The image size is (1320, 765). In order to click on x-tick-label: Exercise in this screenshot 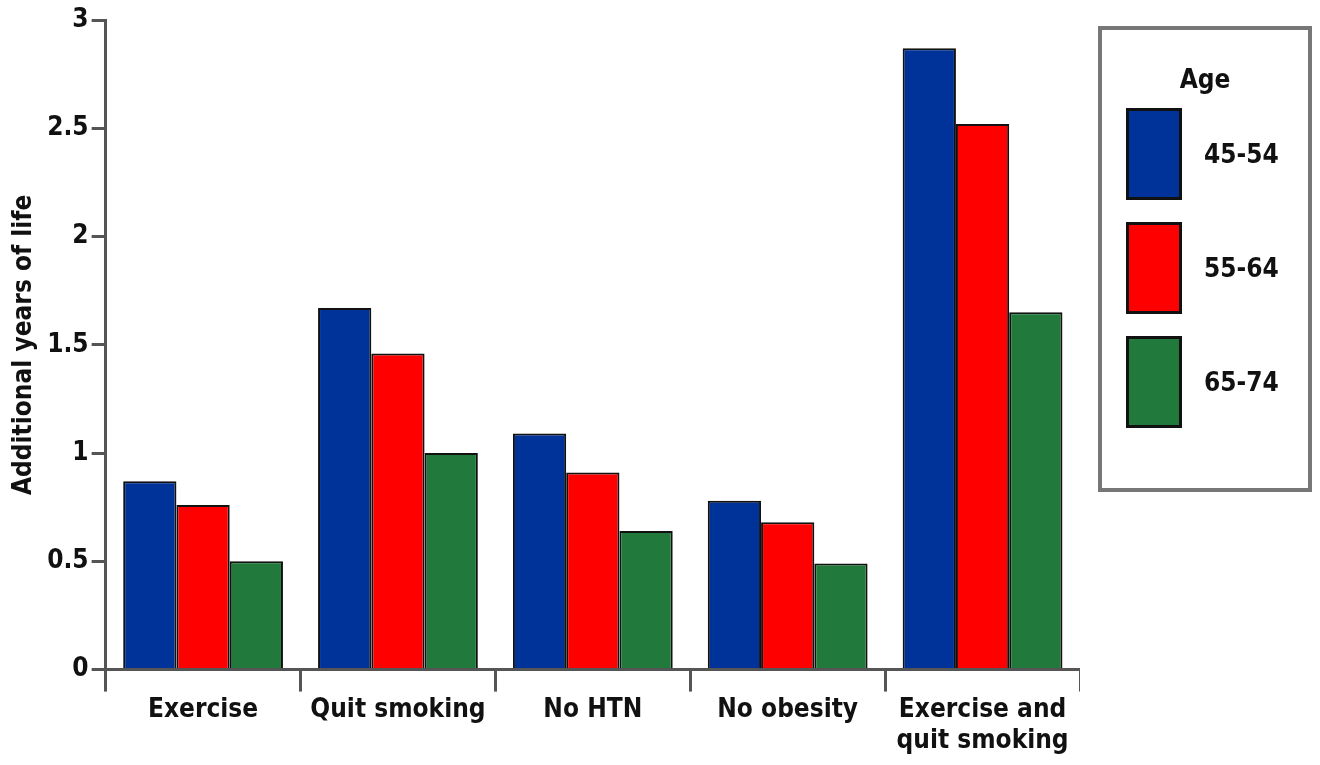, I will do `click(203, 707)`.